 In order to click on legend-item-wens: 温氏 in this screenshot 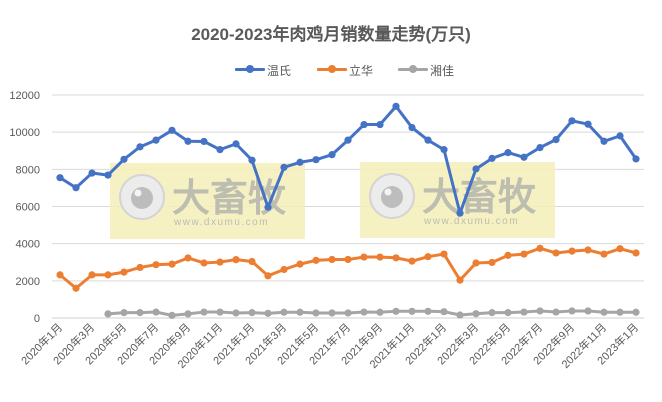, I will do `click(263, 70)`.